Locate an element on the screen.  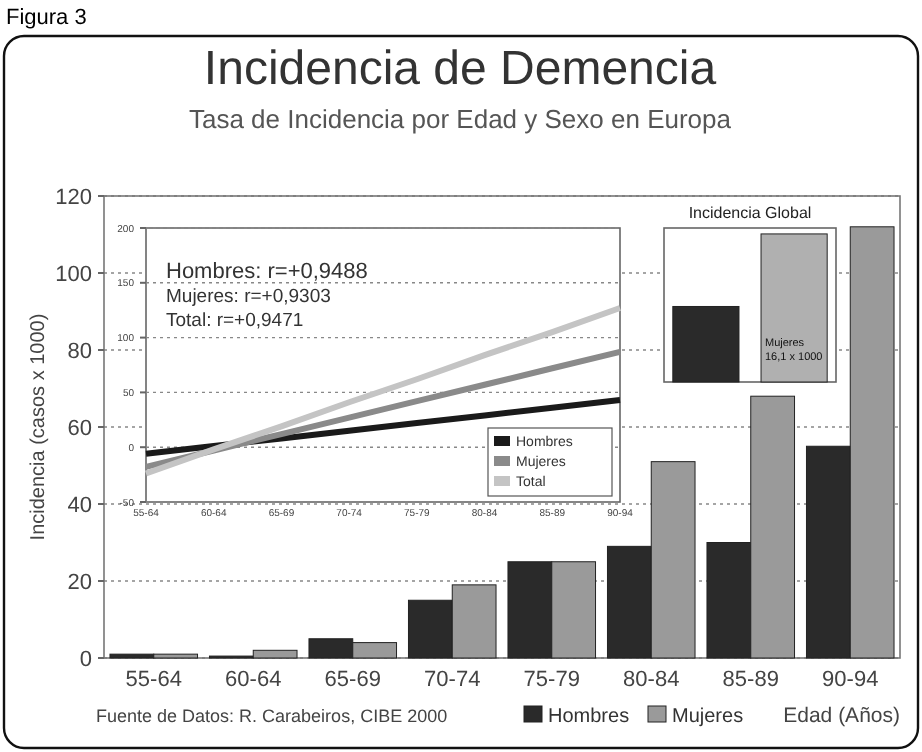
x-tick-label: 75-79 is located at coordinates (551, 680).